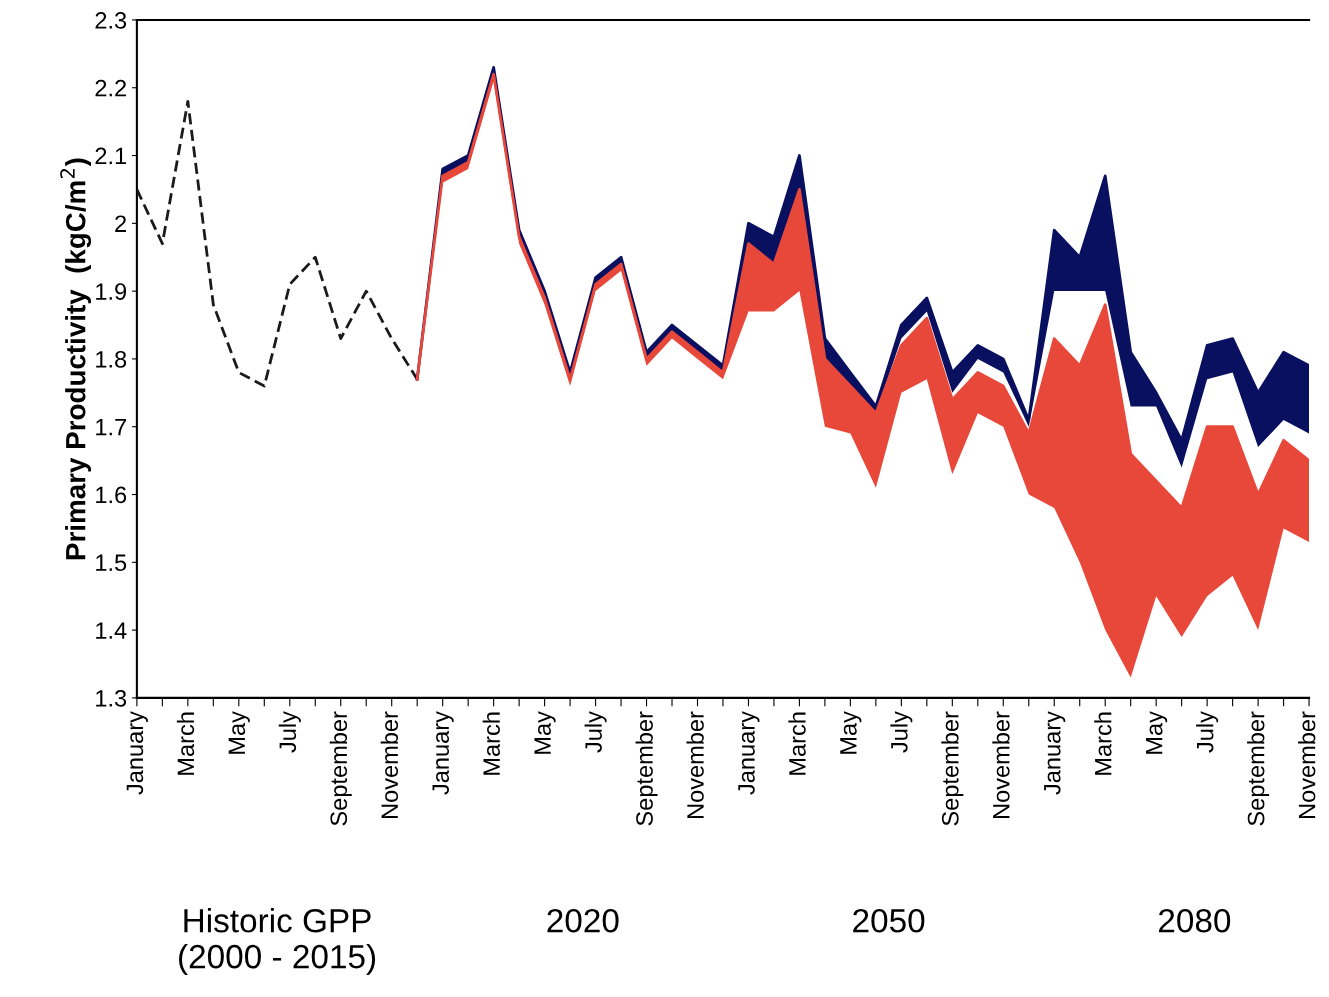  Describe the element at coordinates (111, 359) in the screenshot. I see `y-tick-label: 1.8` at that location.